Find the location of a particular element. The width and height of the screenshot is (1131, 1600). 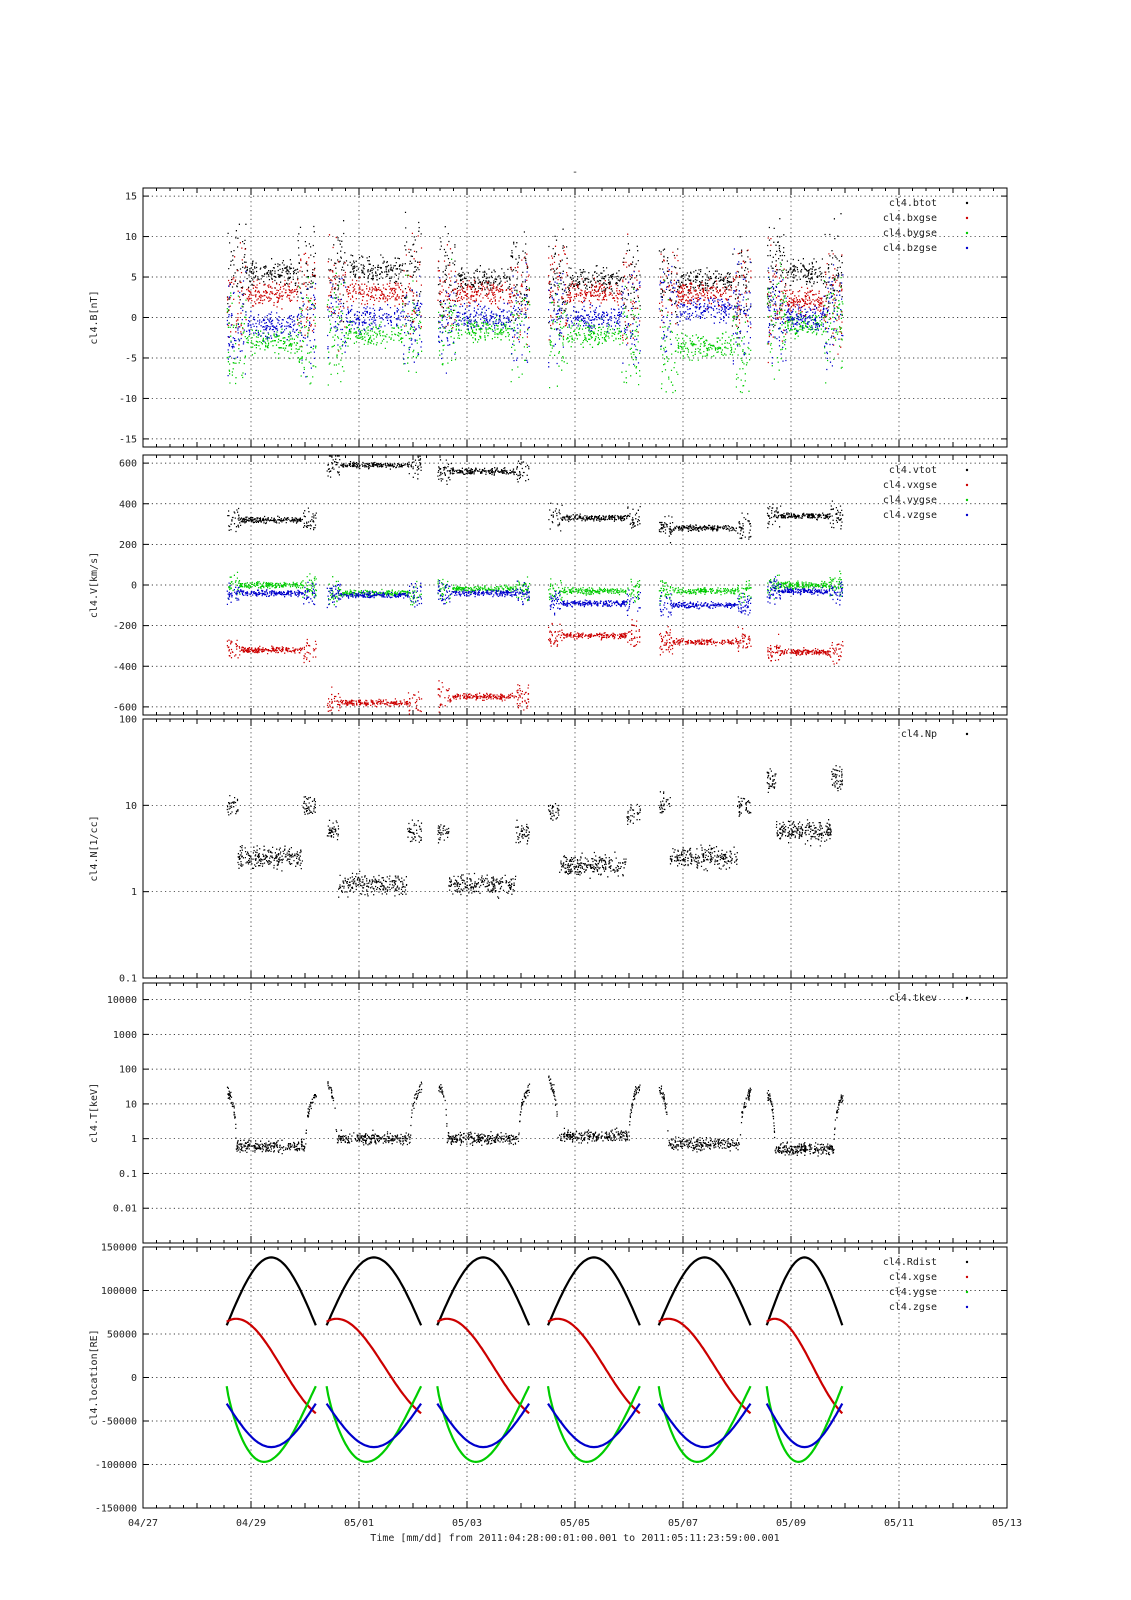

series-Rdist is located at coordinates (534, 1291).